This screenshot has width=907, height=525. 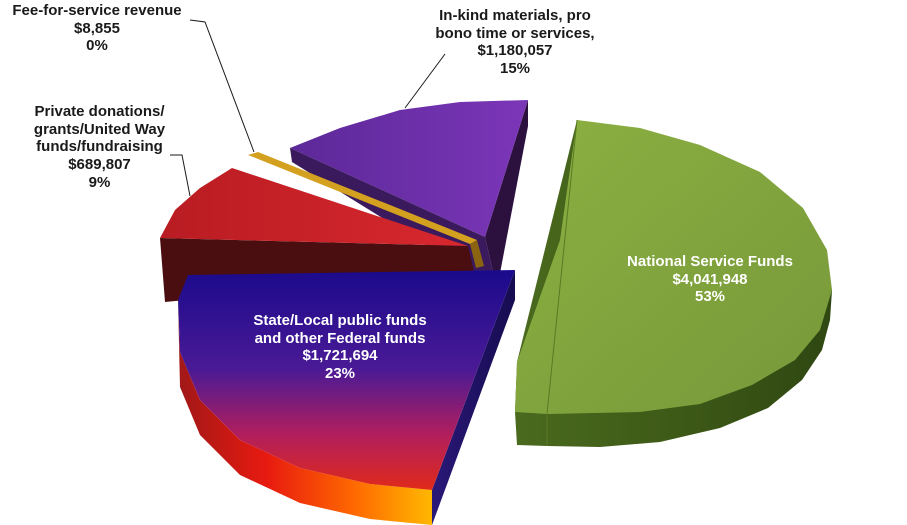 What do you see at coordinates (515, 15) in the screenshot?
I see `label-in-kind-name-1: In-kind materials, pro` at bounding box center [515, 15].